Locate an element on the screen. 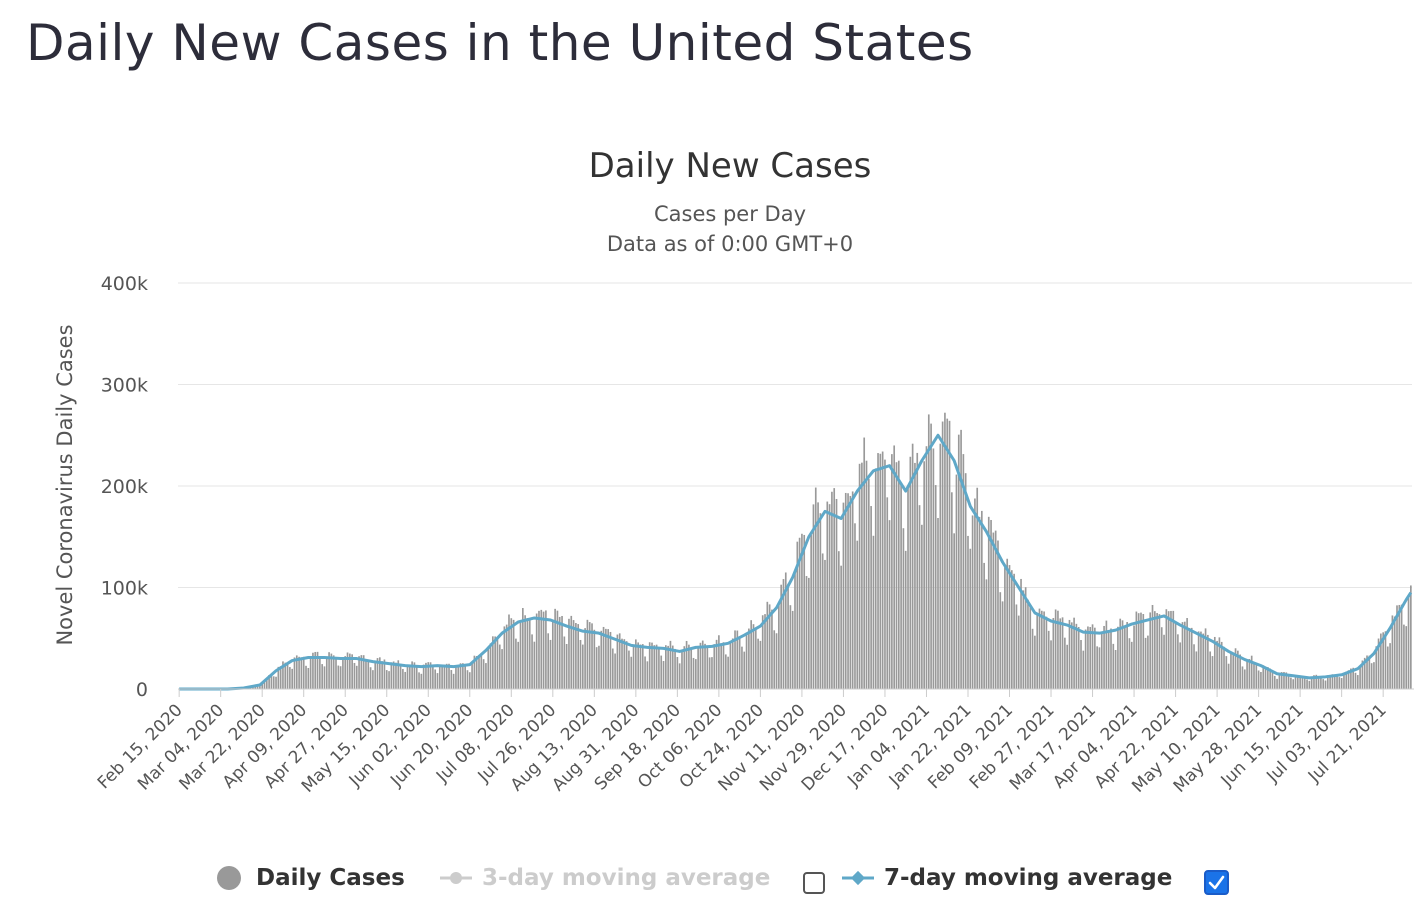 The height and width of the screenshot is (920, 1424). legend-7day-average: 7-day moving average is located at coordinates (1007, 878).